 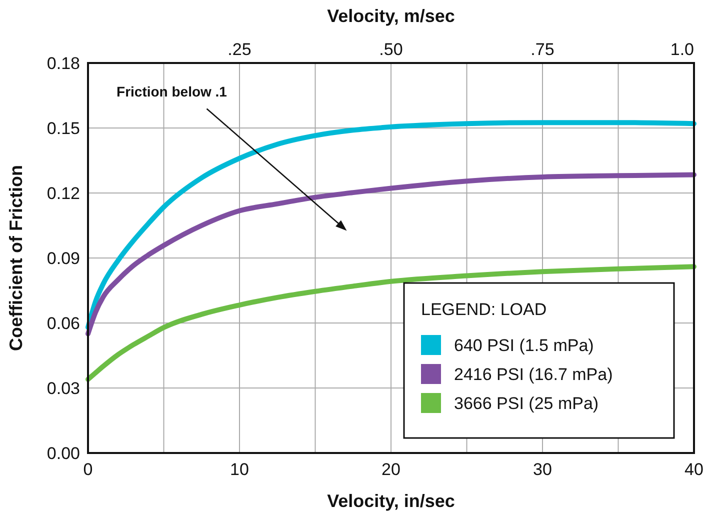 What do you see at coordinates (391, 501) in the screenshot?
I see `x-axis-title: Velocity, in/sec` at bounding box center [391, 501].